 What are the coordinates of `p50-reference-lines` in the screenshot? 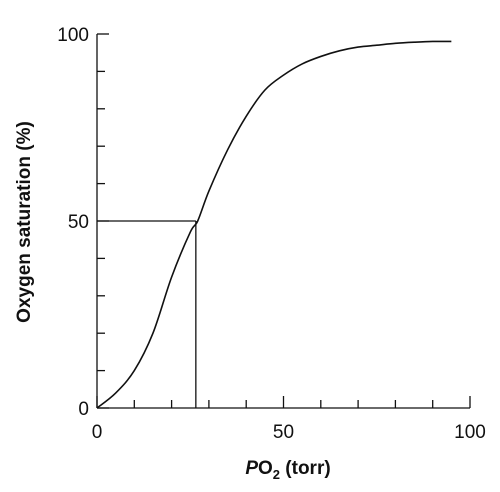 It's located at (147, 314).